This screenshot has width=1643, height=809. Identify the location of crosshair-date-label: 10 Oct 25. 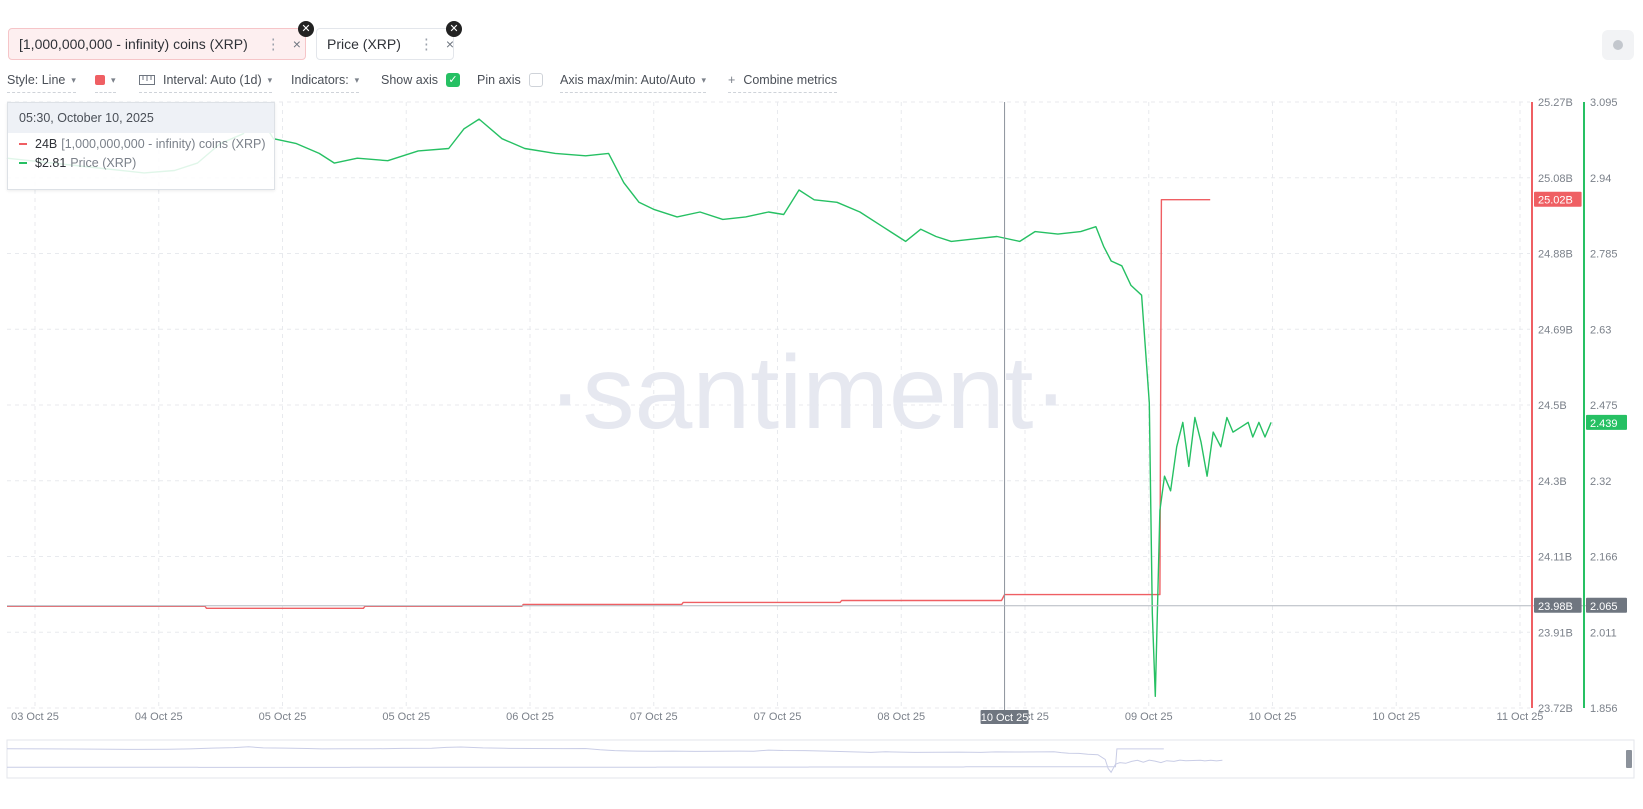
(1005, 718).